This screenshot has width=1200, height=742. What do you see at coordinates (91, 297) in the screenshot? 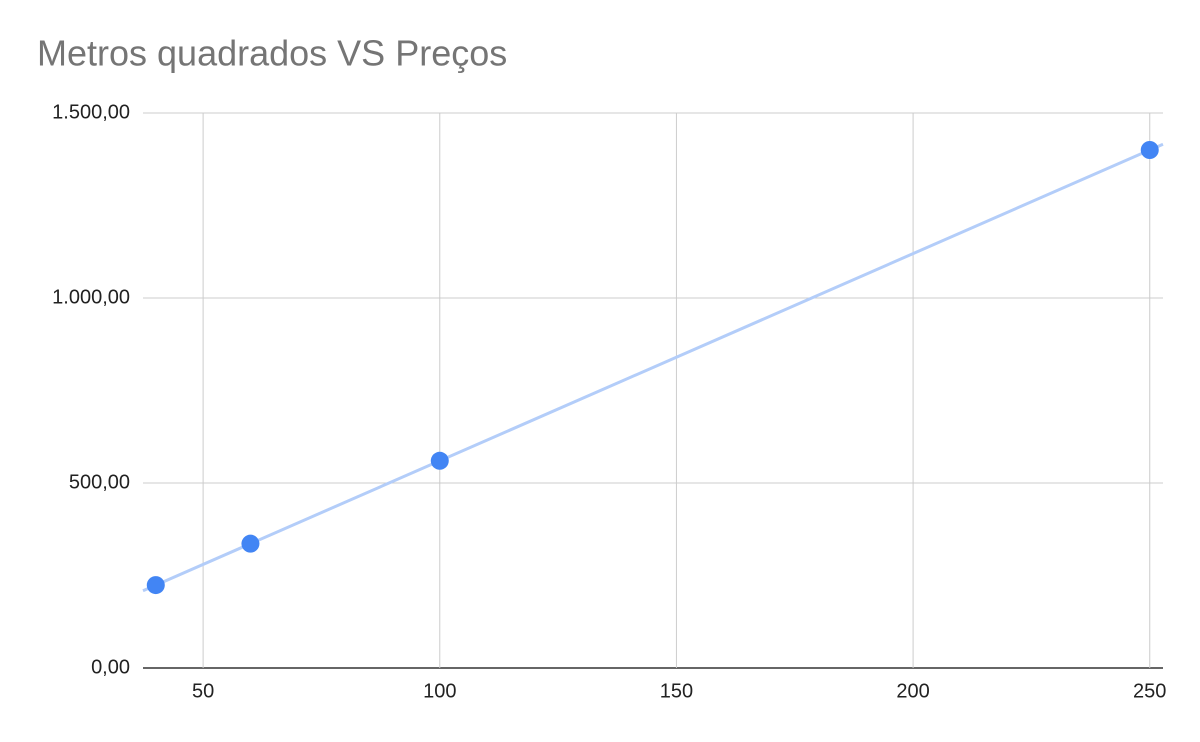
I see `y-tick-label: 1.000,00` at bounding box center [91, 297].